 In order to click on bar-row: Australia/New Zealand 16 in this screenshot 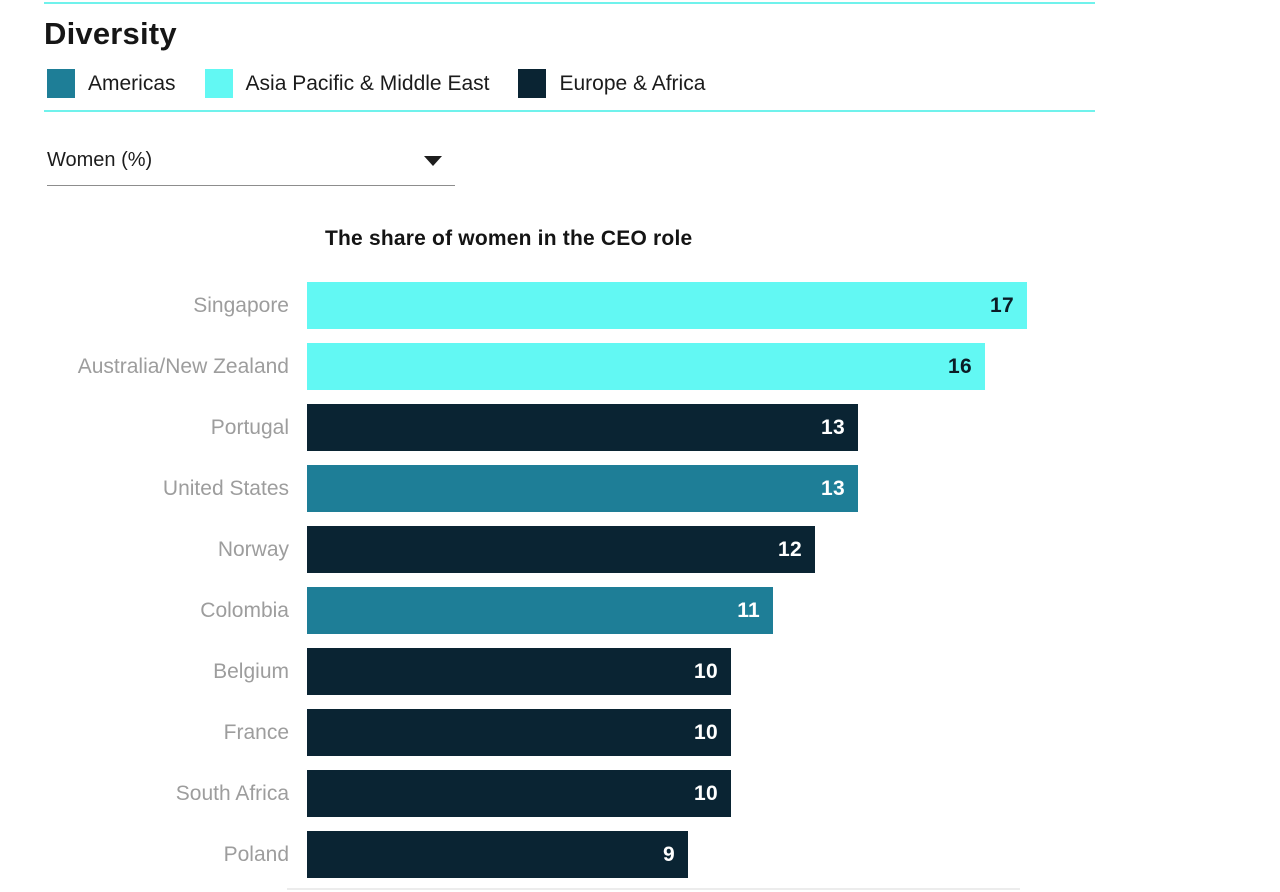, I will do `click(569, 366)`.